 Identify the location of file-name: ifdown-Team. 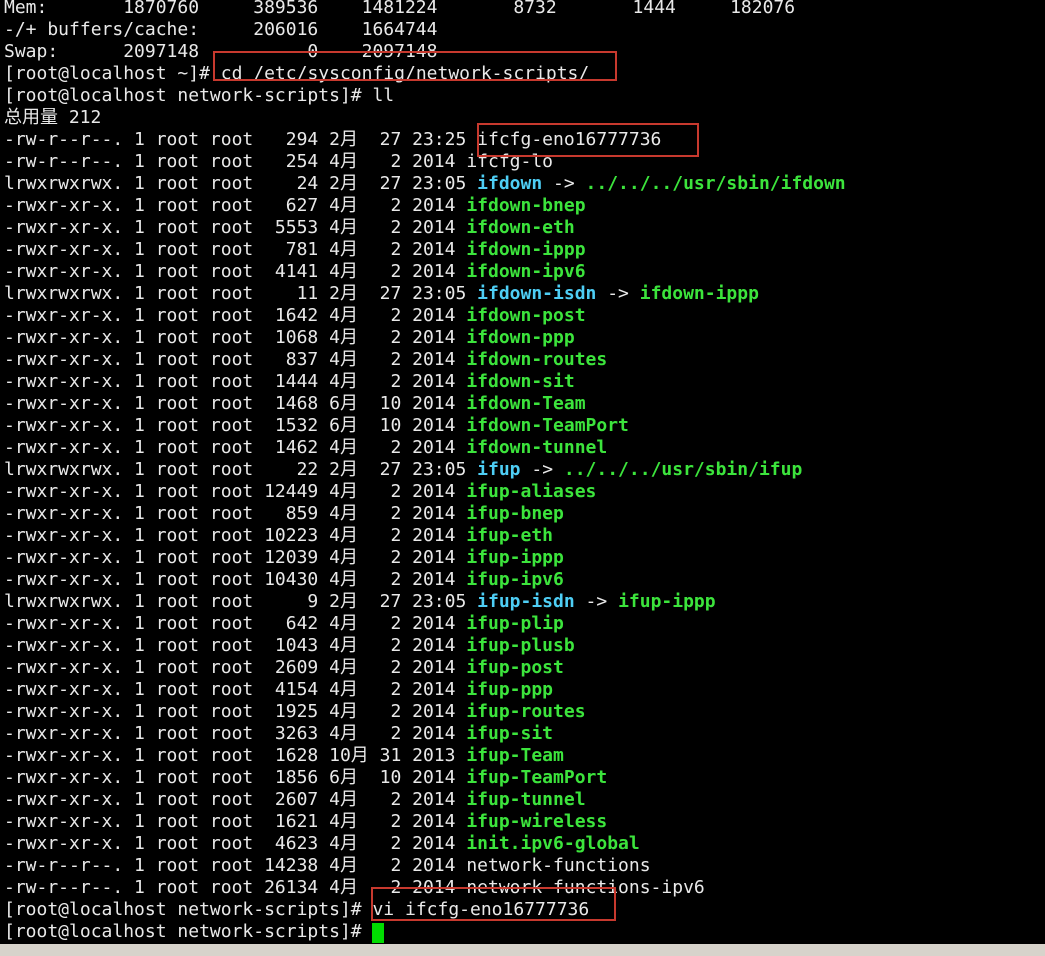
(526, 403).